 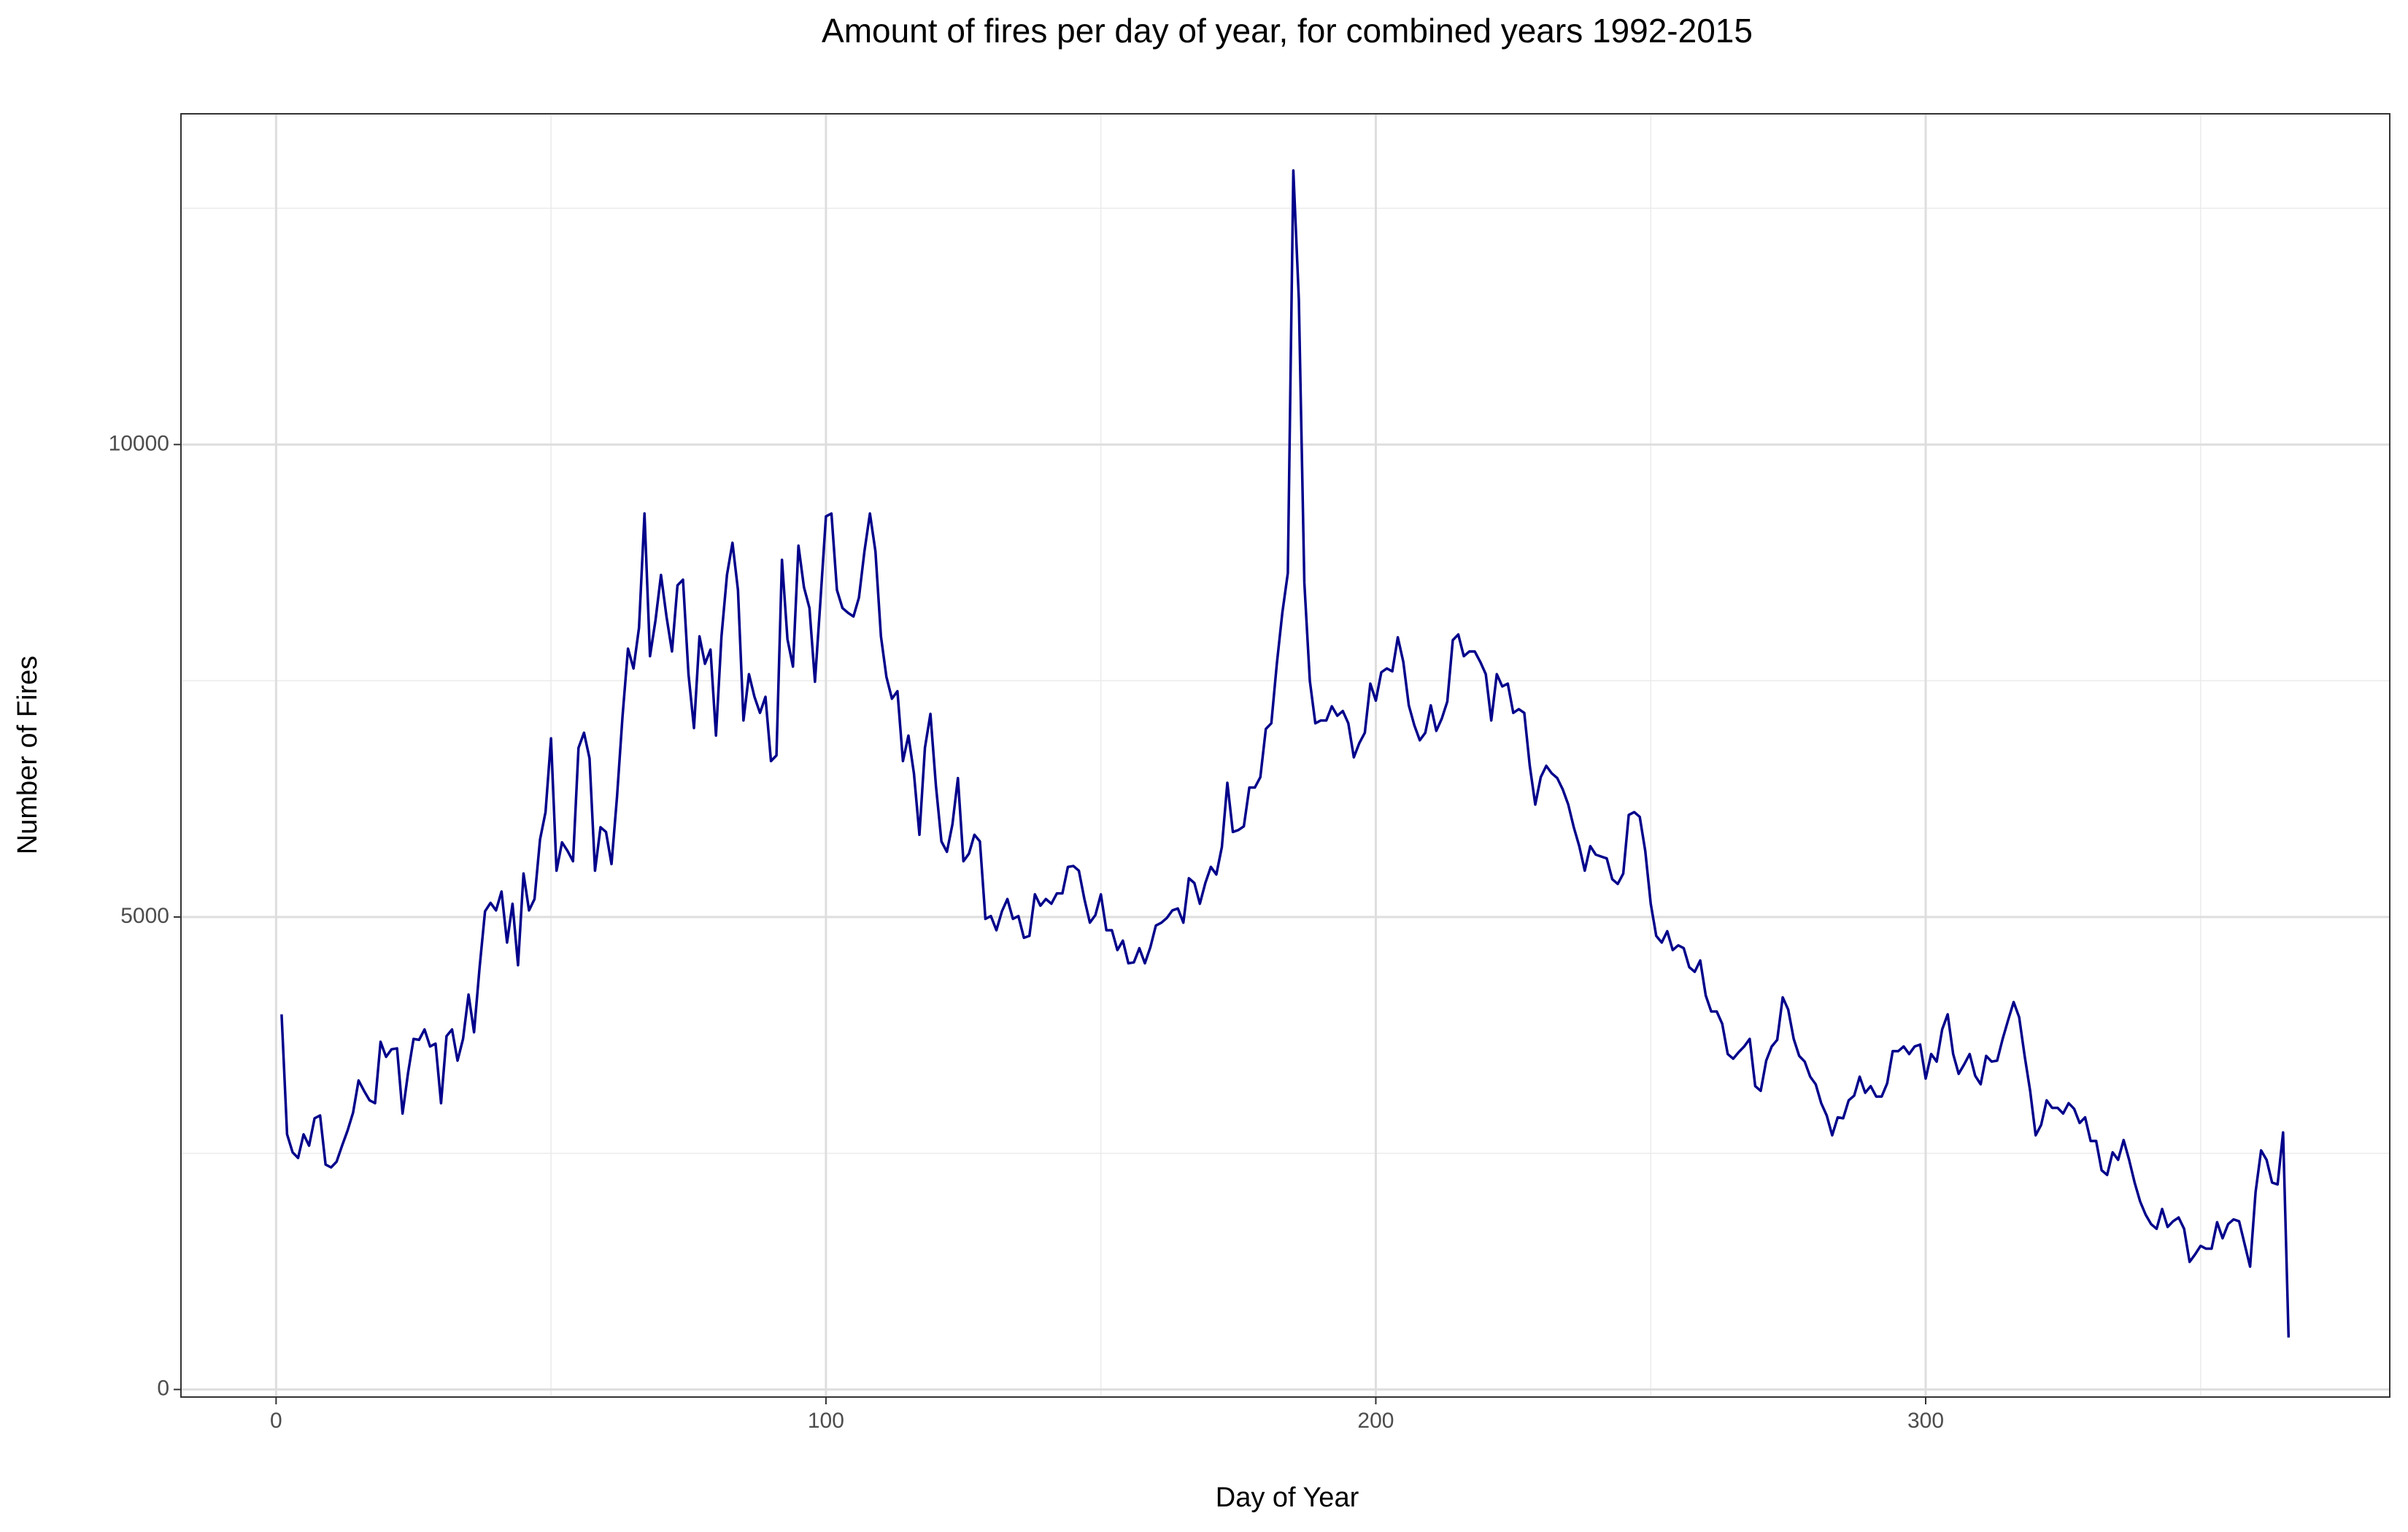 I want to click on y-tick-label: 5000, so click(x=144, y=916).